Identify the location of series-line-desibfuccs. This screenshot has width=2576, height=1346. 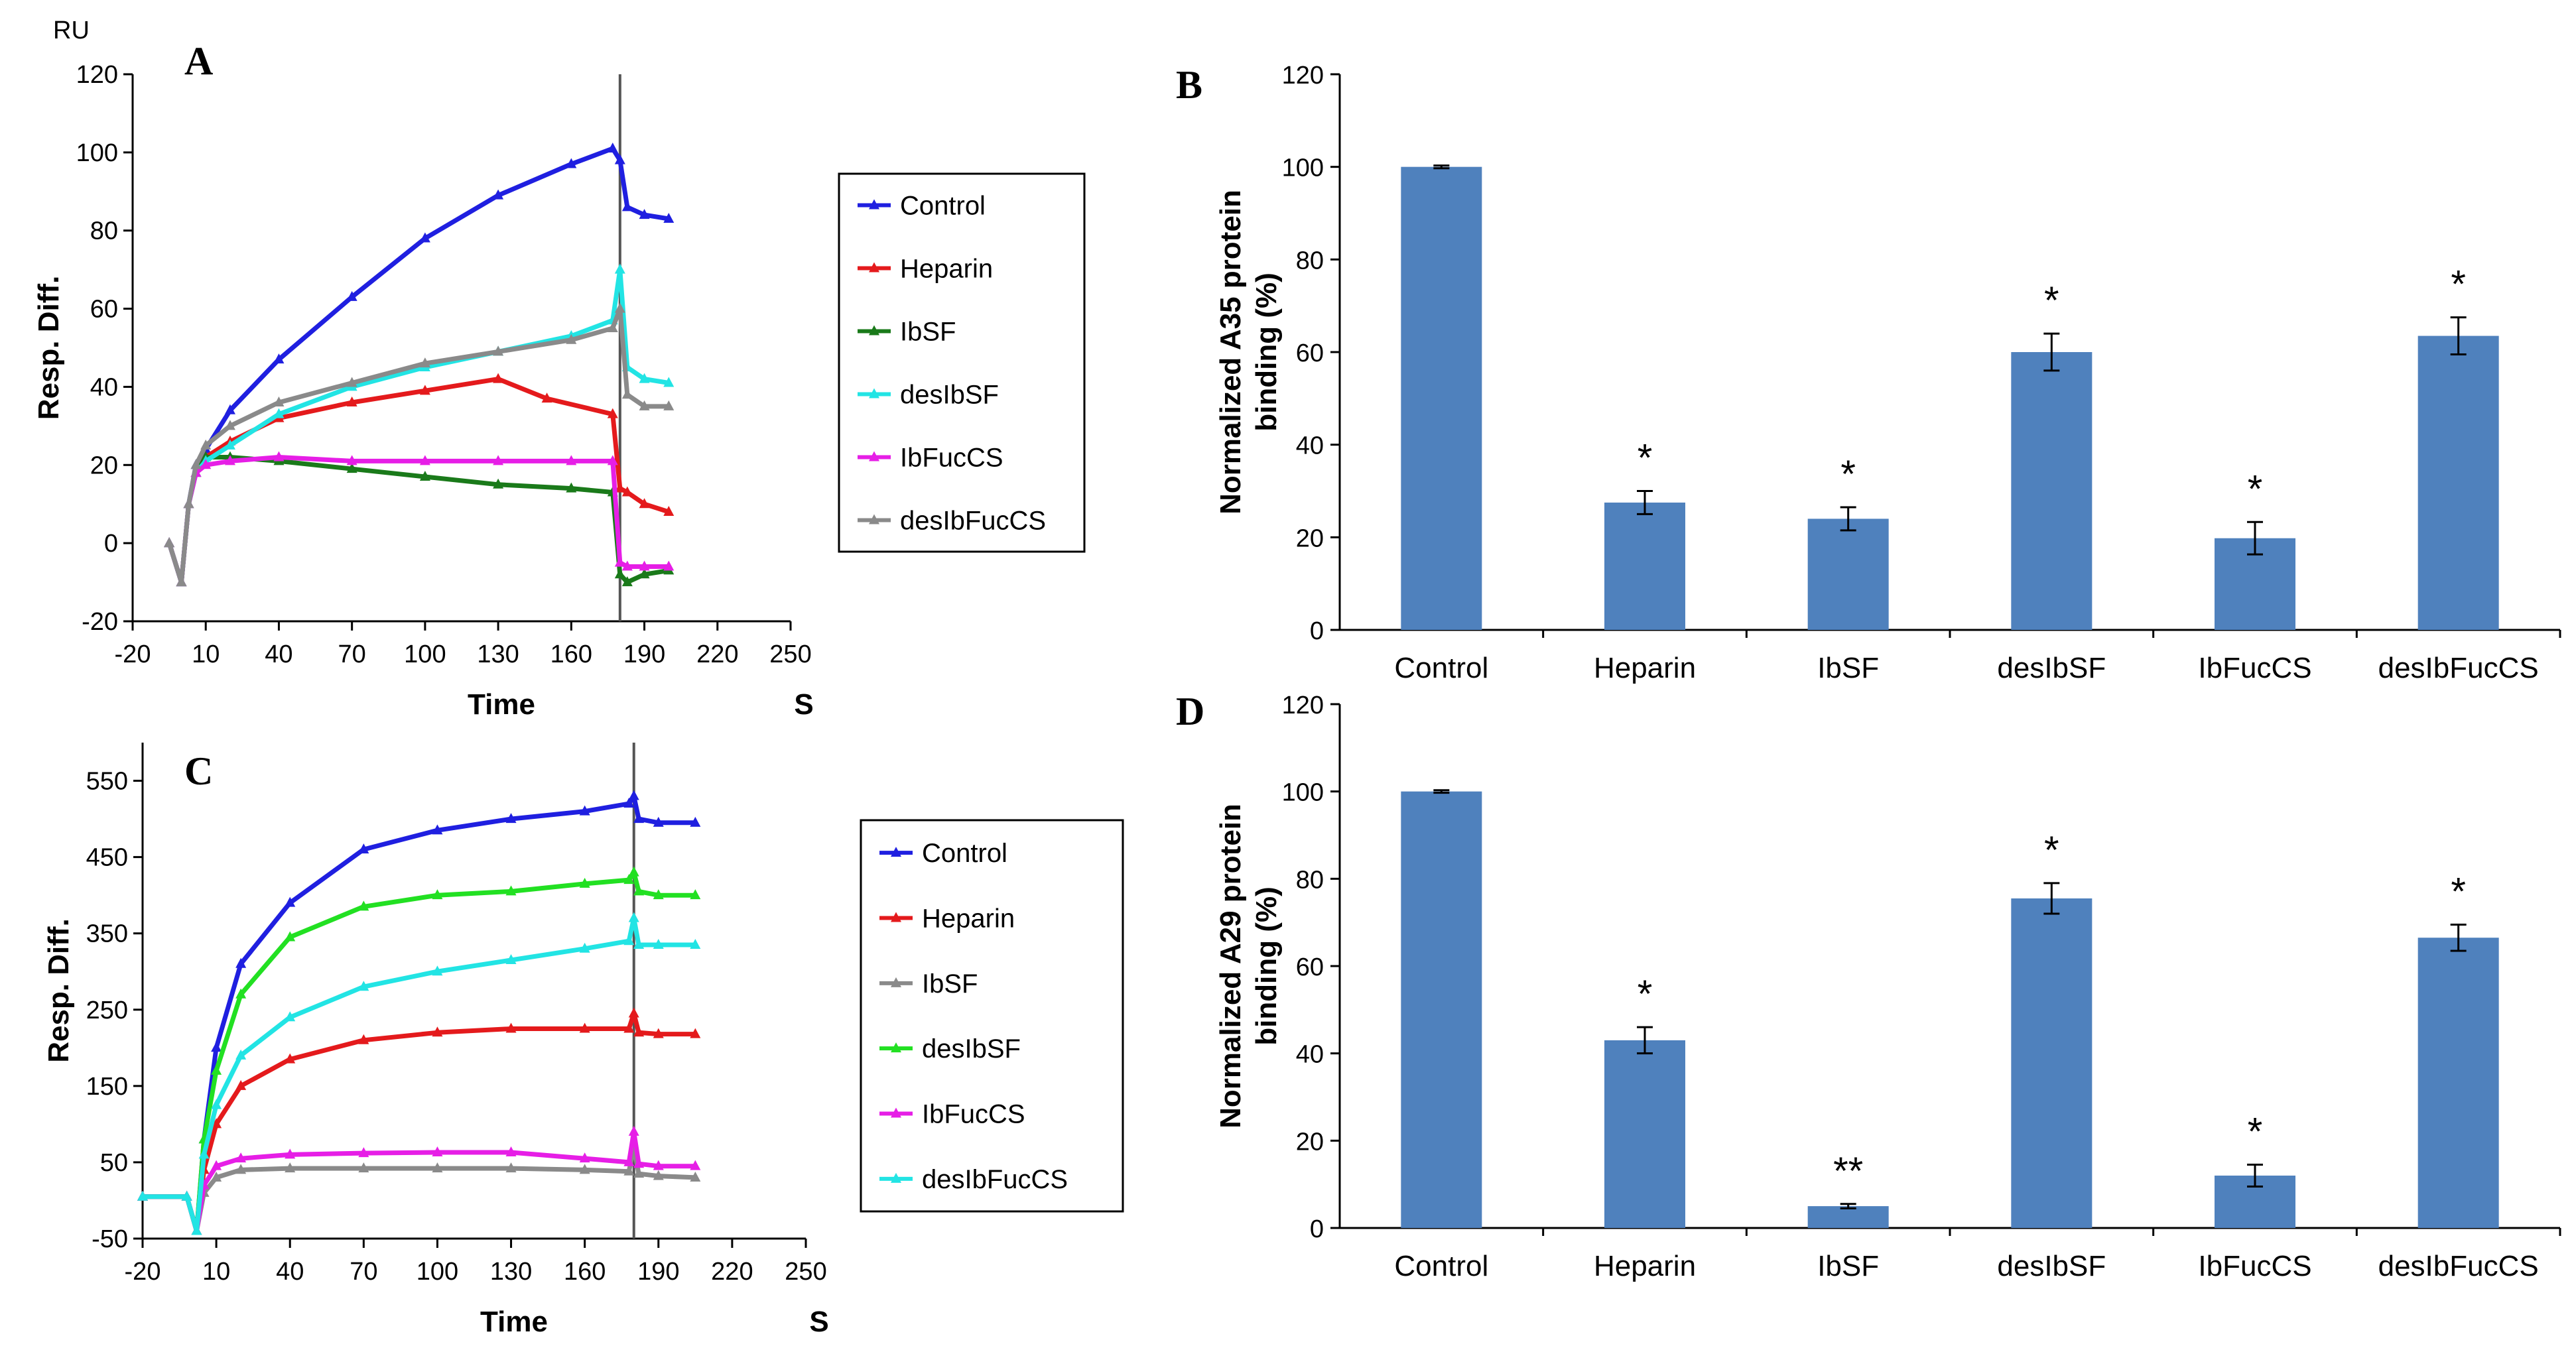
(418, 445).